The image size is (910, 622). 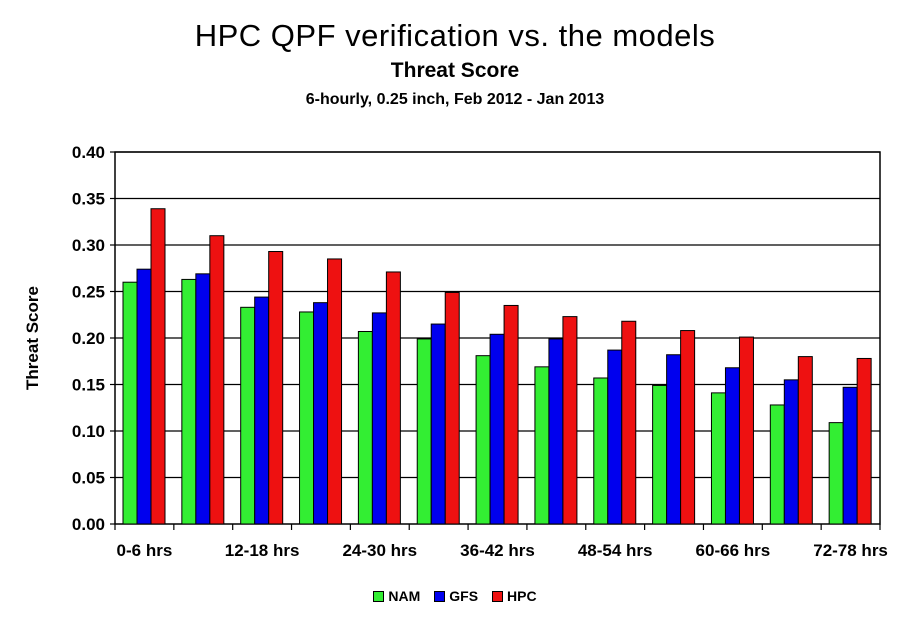 I want to click on legend-item-gfs: GFS, so click(x=456, y=596).